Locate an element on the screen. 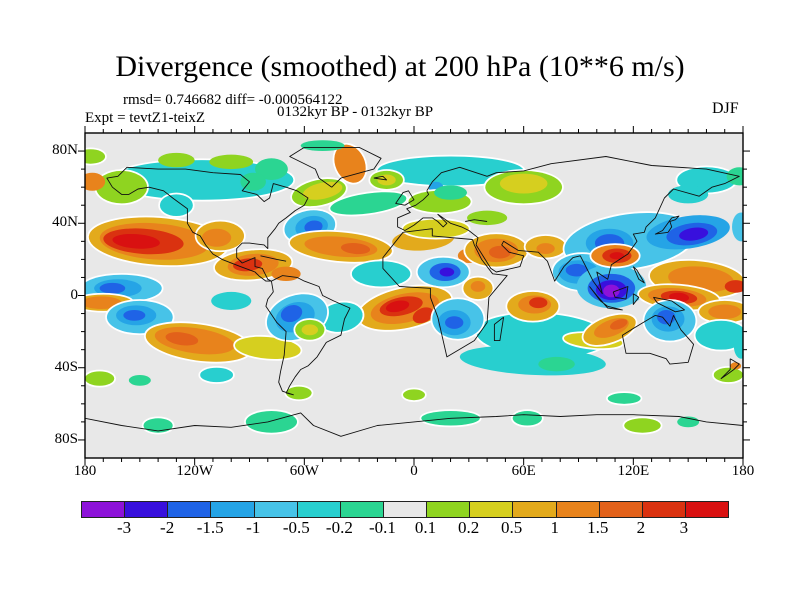  y-axis-tick-label: 80N is located at coordinates (65, 150).